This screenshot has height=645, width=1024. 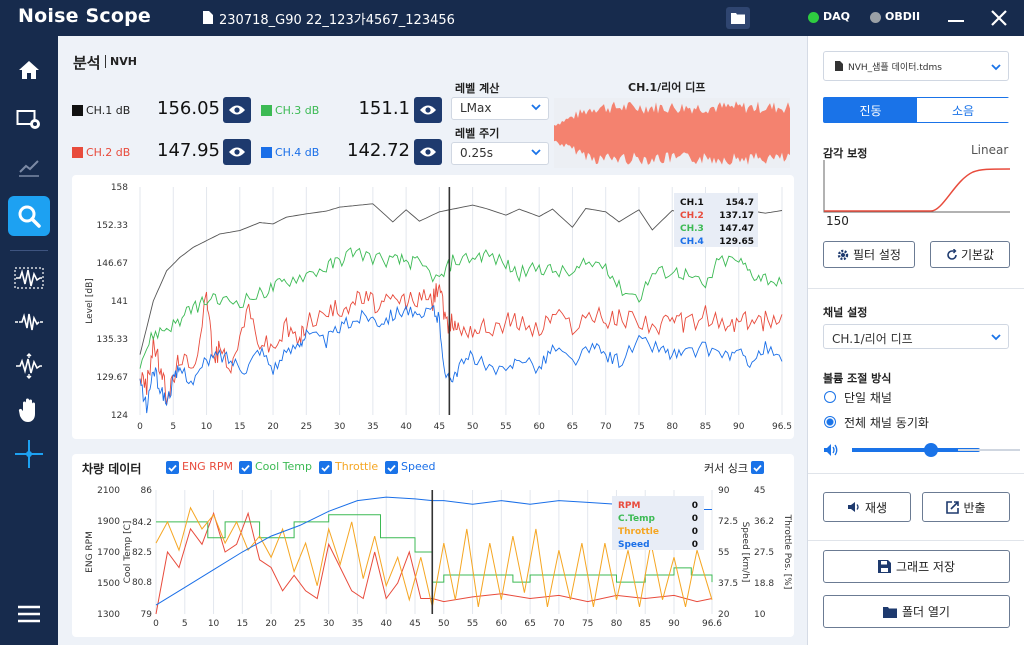 What do you see at coordinates (956, 18) in the screenshot?
I see `minimize-button` at bounding box center [956, 18].